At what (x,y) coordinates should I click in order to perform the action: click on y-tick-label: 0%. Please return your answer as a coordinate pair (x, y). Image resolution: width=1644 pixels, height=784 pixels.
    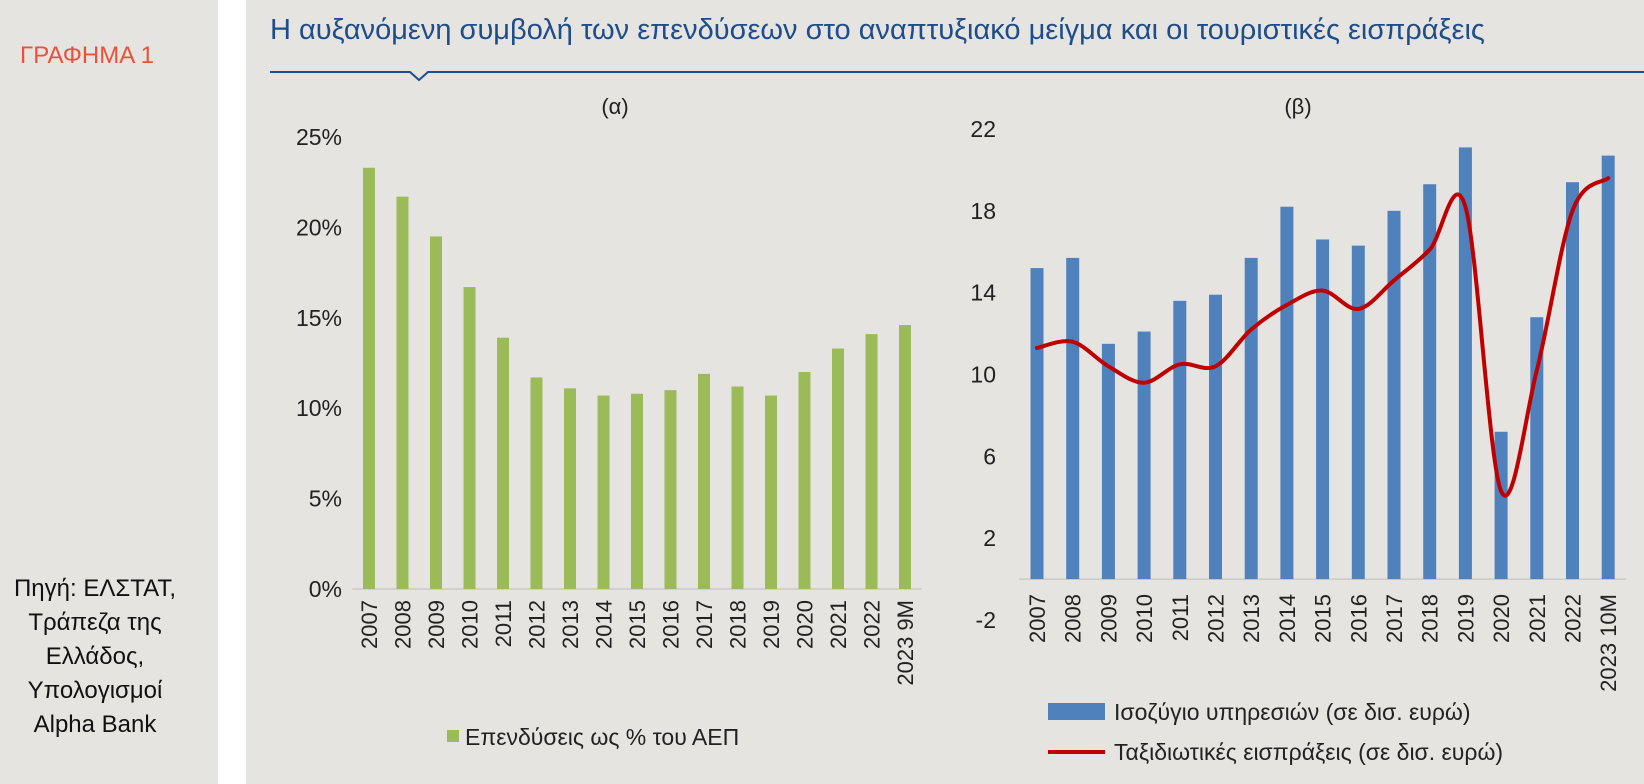
    Looking at the image, I should click on (325, 589).